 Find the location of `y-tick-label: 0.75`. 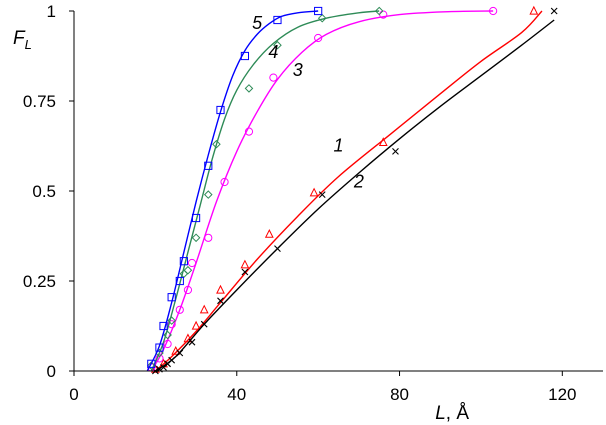

y-tick-label: 0.75 is located at coordinates (39, 101).